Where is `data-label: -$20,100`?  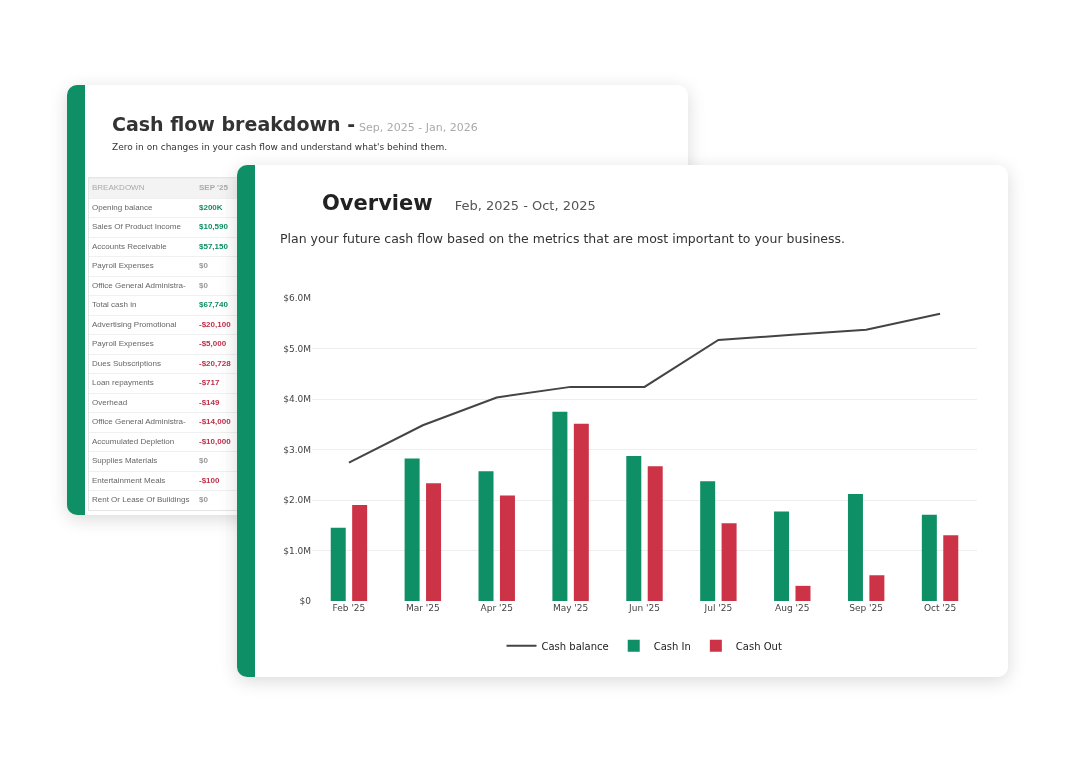 data-label: -$20,100 is located at coordinates (215, 324).